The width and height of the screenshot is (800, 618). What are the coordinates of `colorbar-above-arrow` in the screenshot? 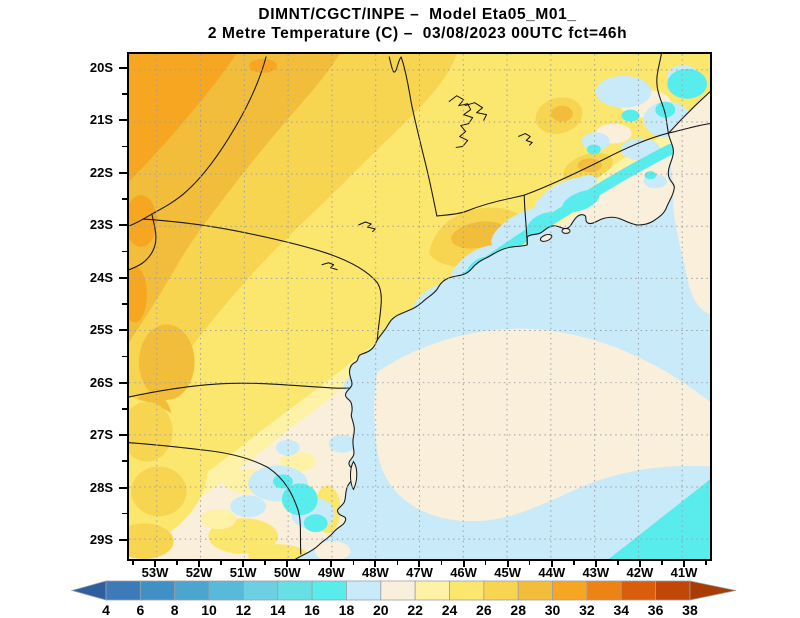 It's located at (713, 590).